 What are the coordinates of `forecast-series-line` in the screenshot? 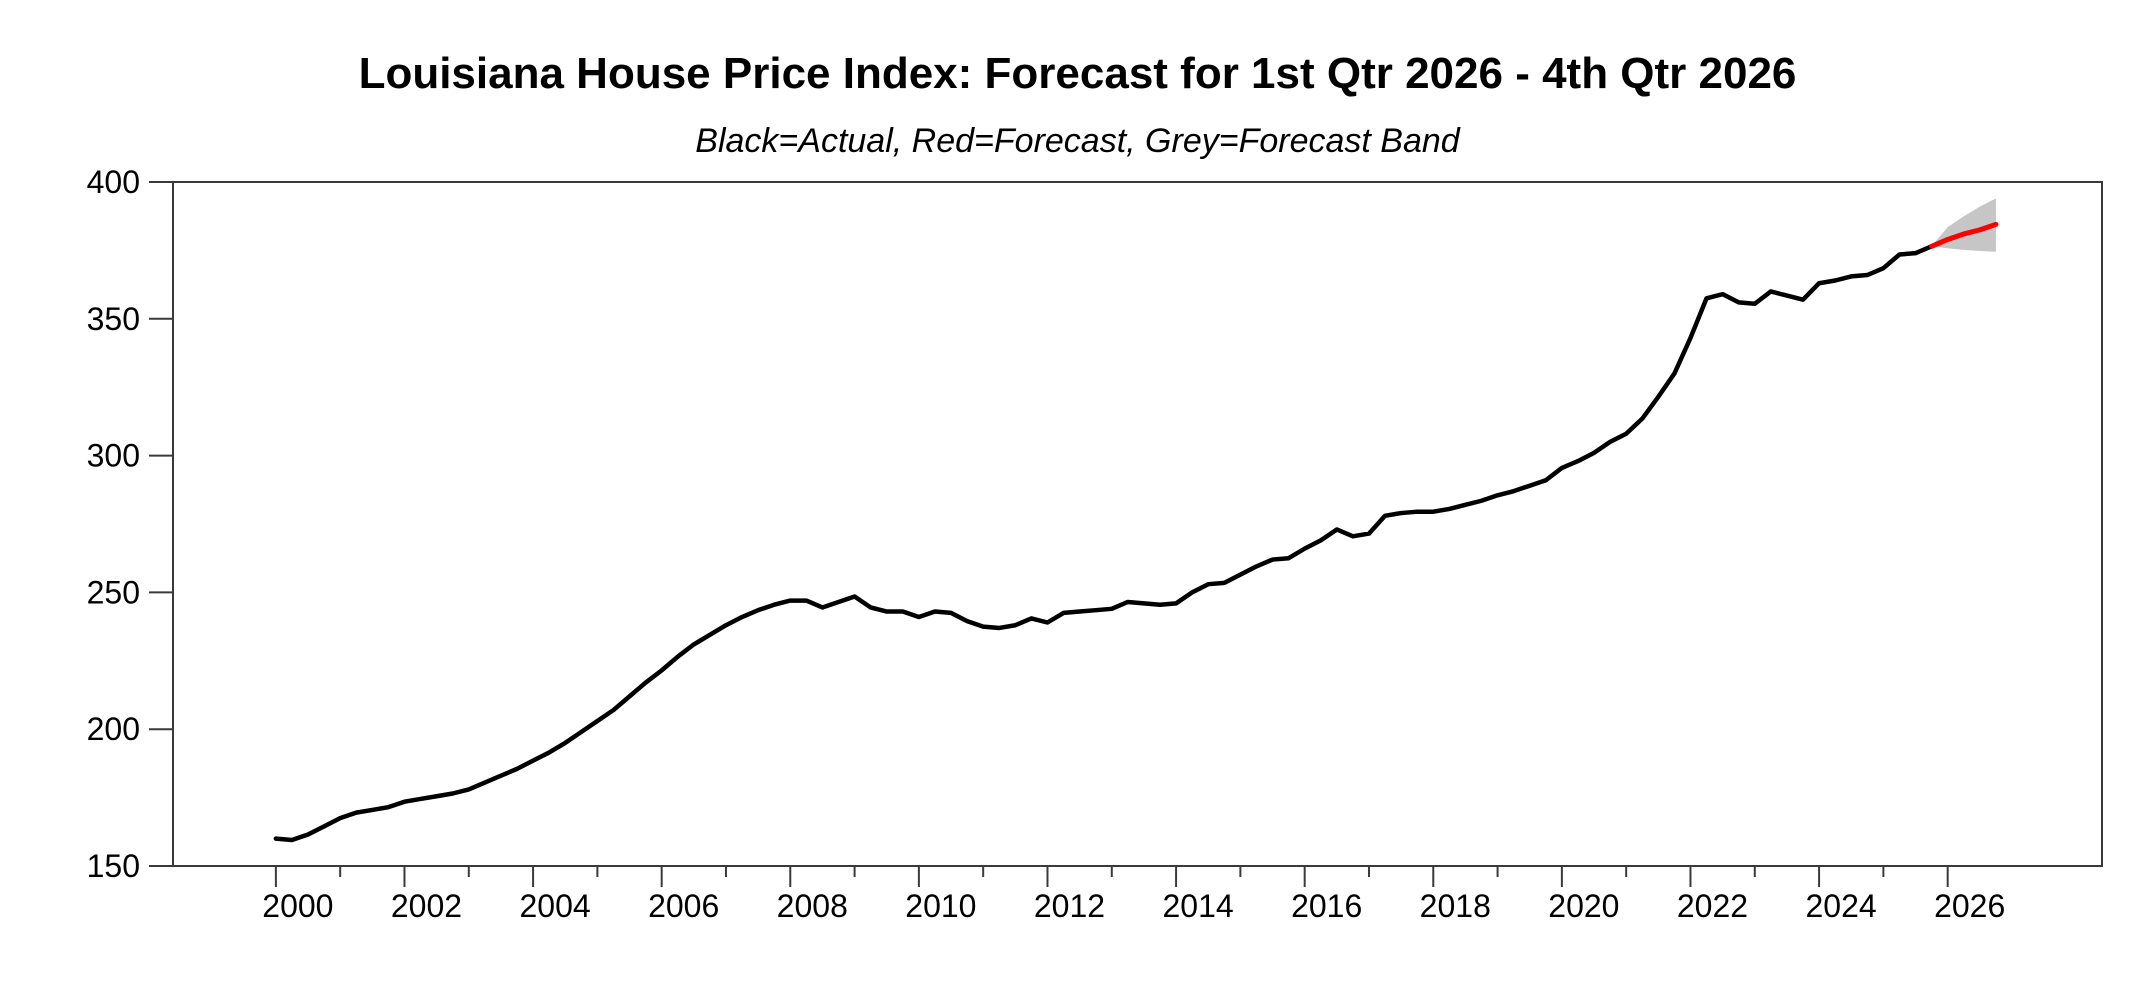 It's located at (1964, 235).